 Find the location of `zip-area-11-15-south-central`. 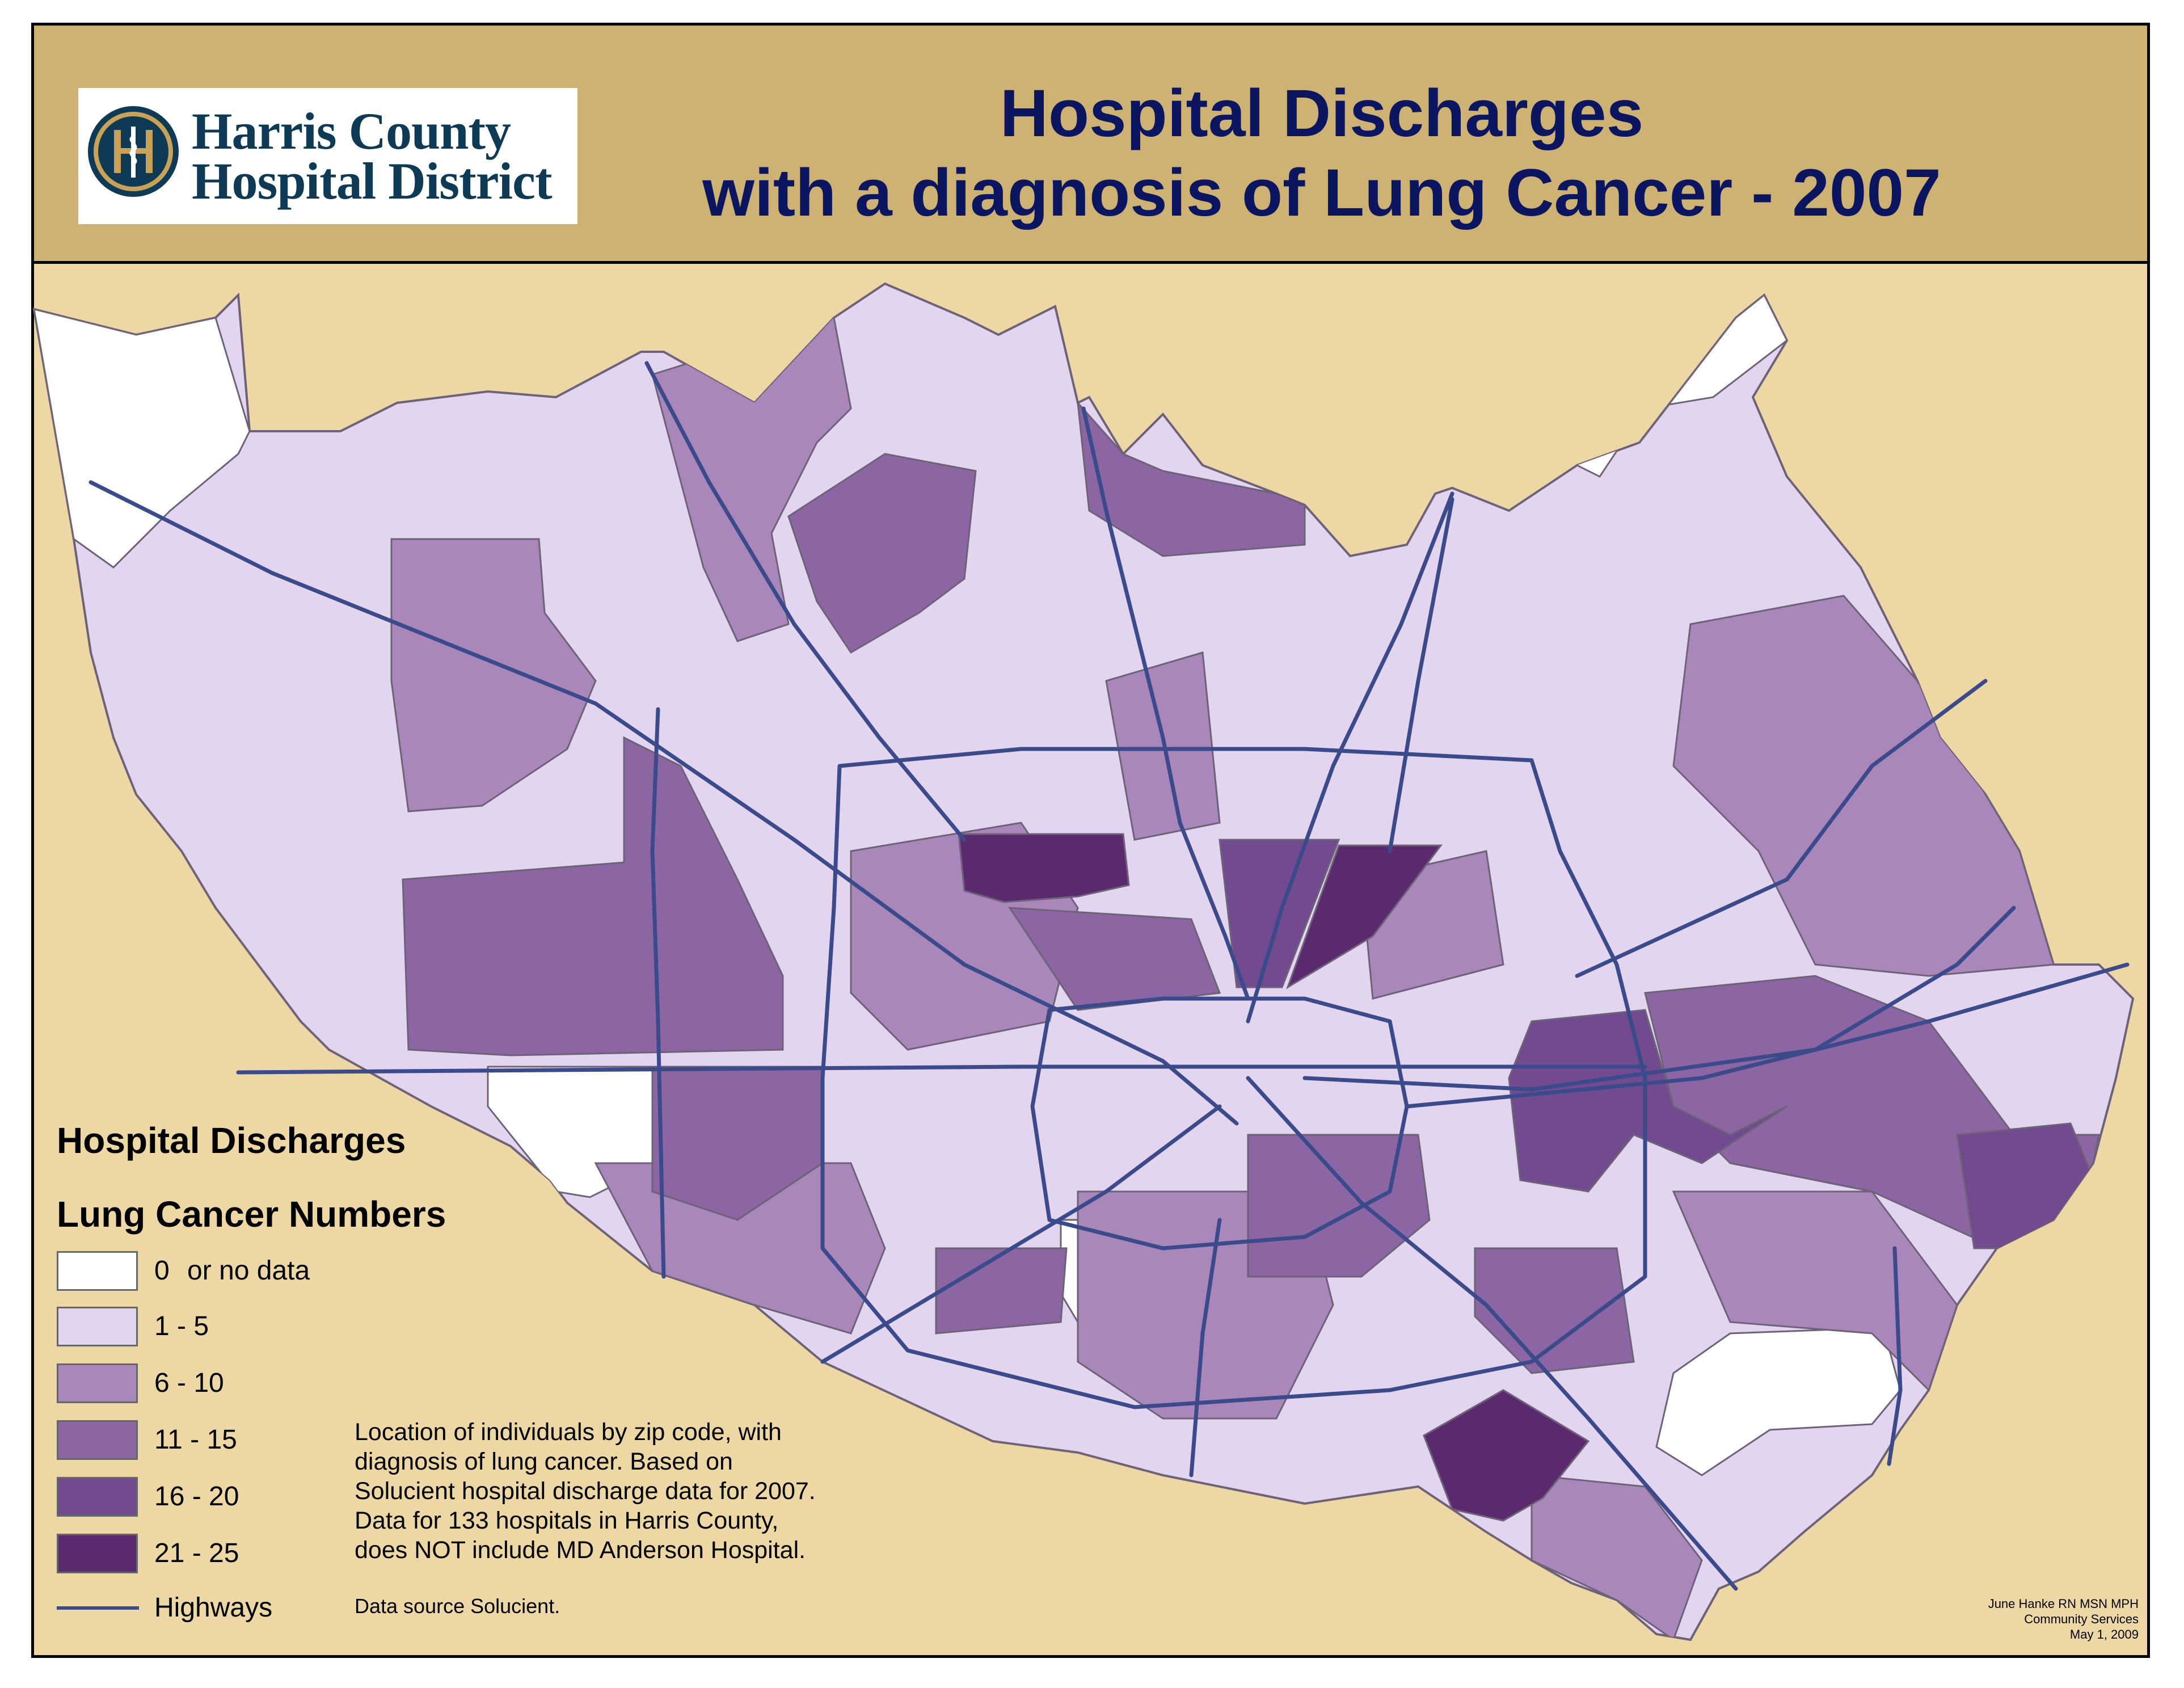

zip-area-11-15-south-central is located at coordinates (1339, 1206).